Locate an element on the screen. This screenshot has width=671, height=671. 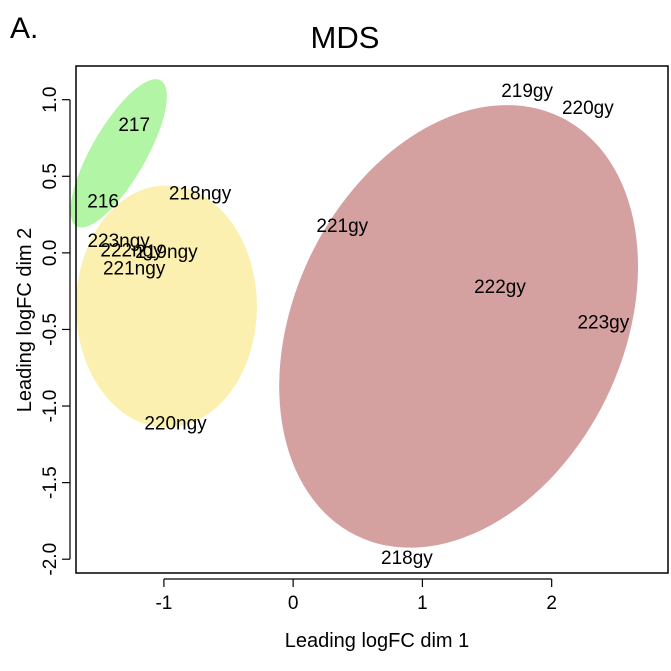
panel-letter: A. is located at coordinates (24, 28).